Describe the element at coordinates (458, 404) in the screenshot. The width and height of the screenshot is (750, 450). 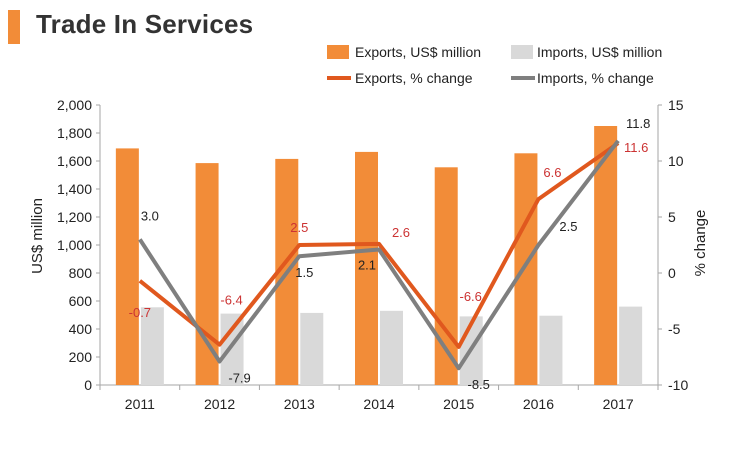
I see `x-tick-label: 2015` at that location.